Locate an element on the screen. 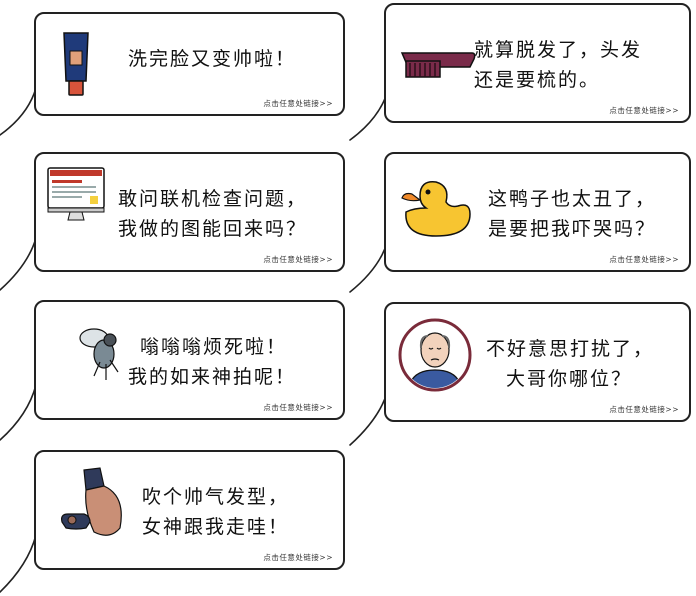  card-text-line2: 还是要梳的。 is located at coordinates (537, 80).